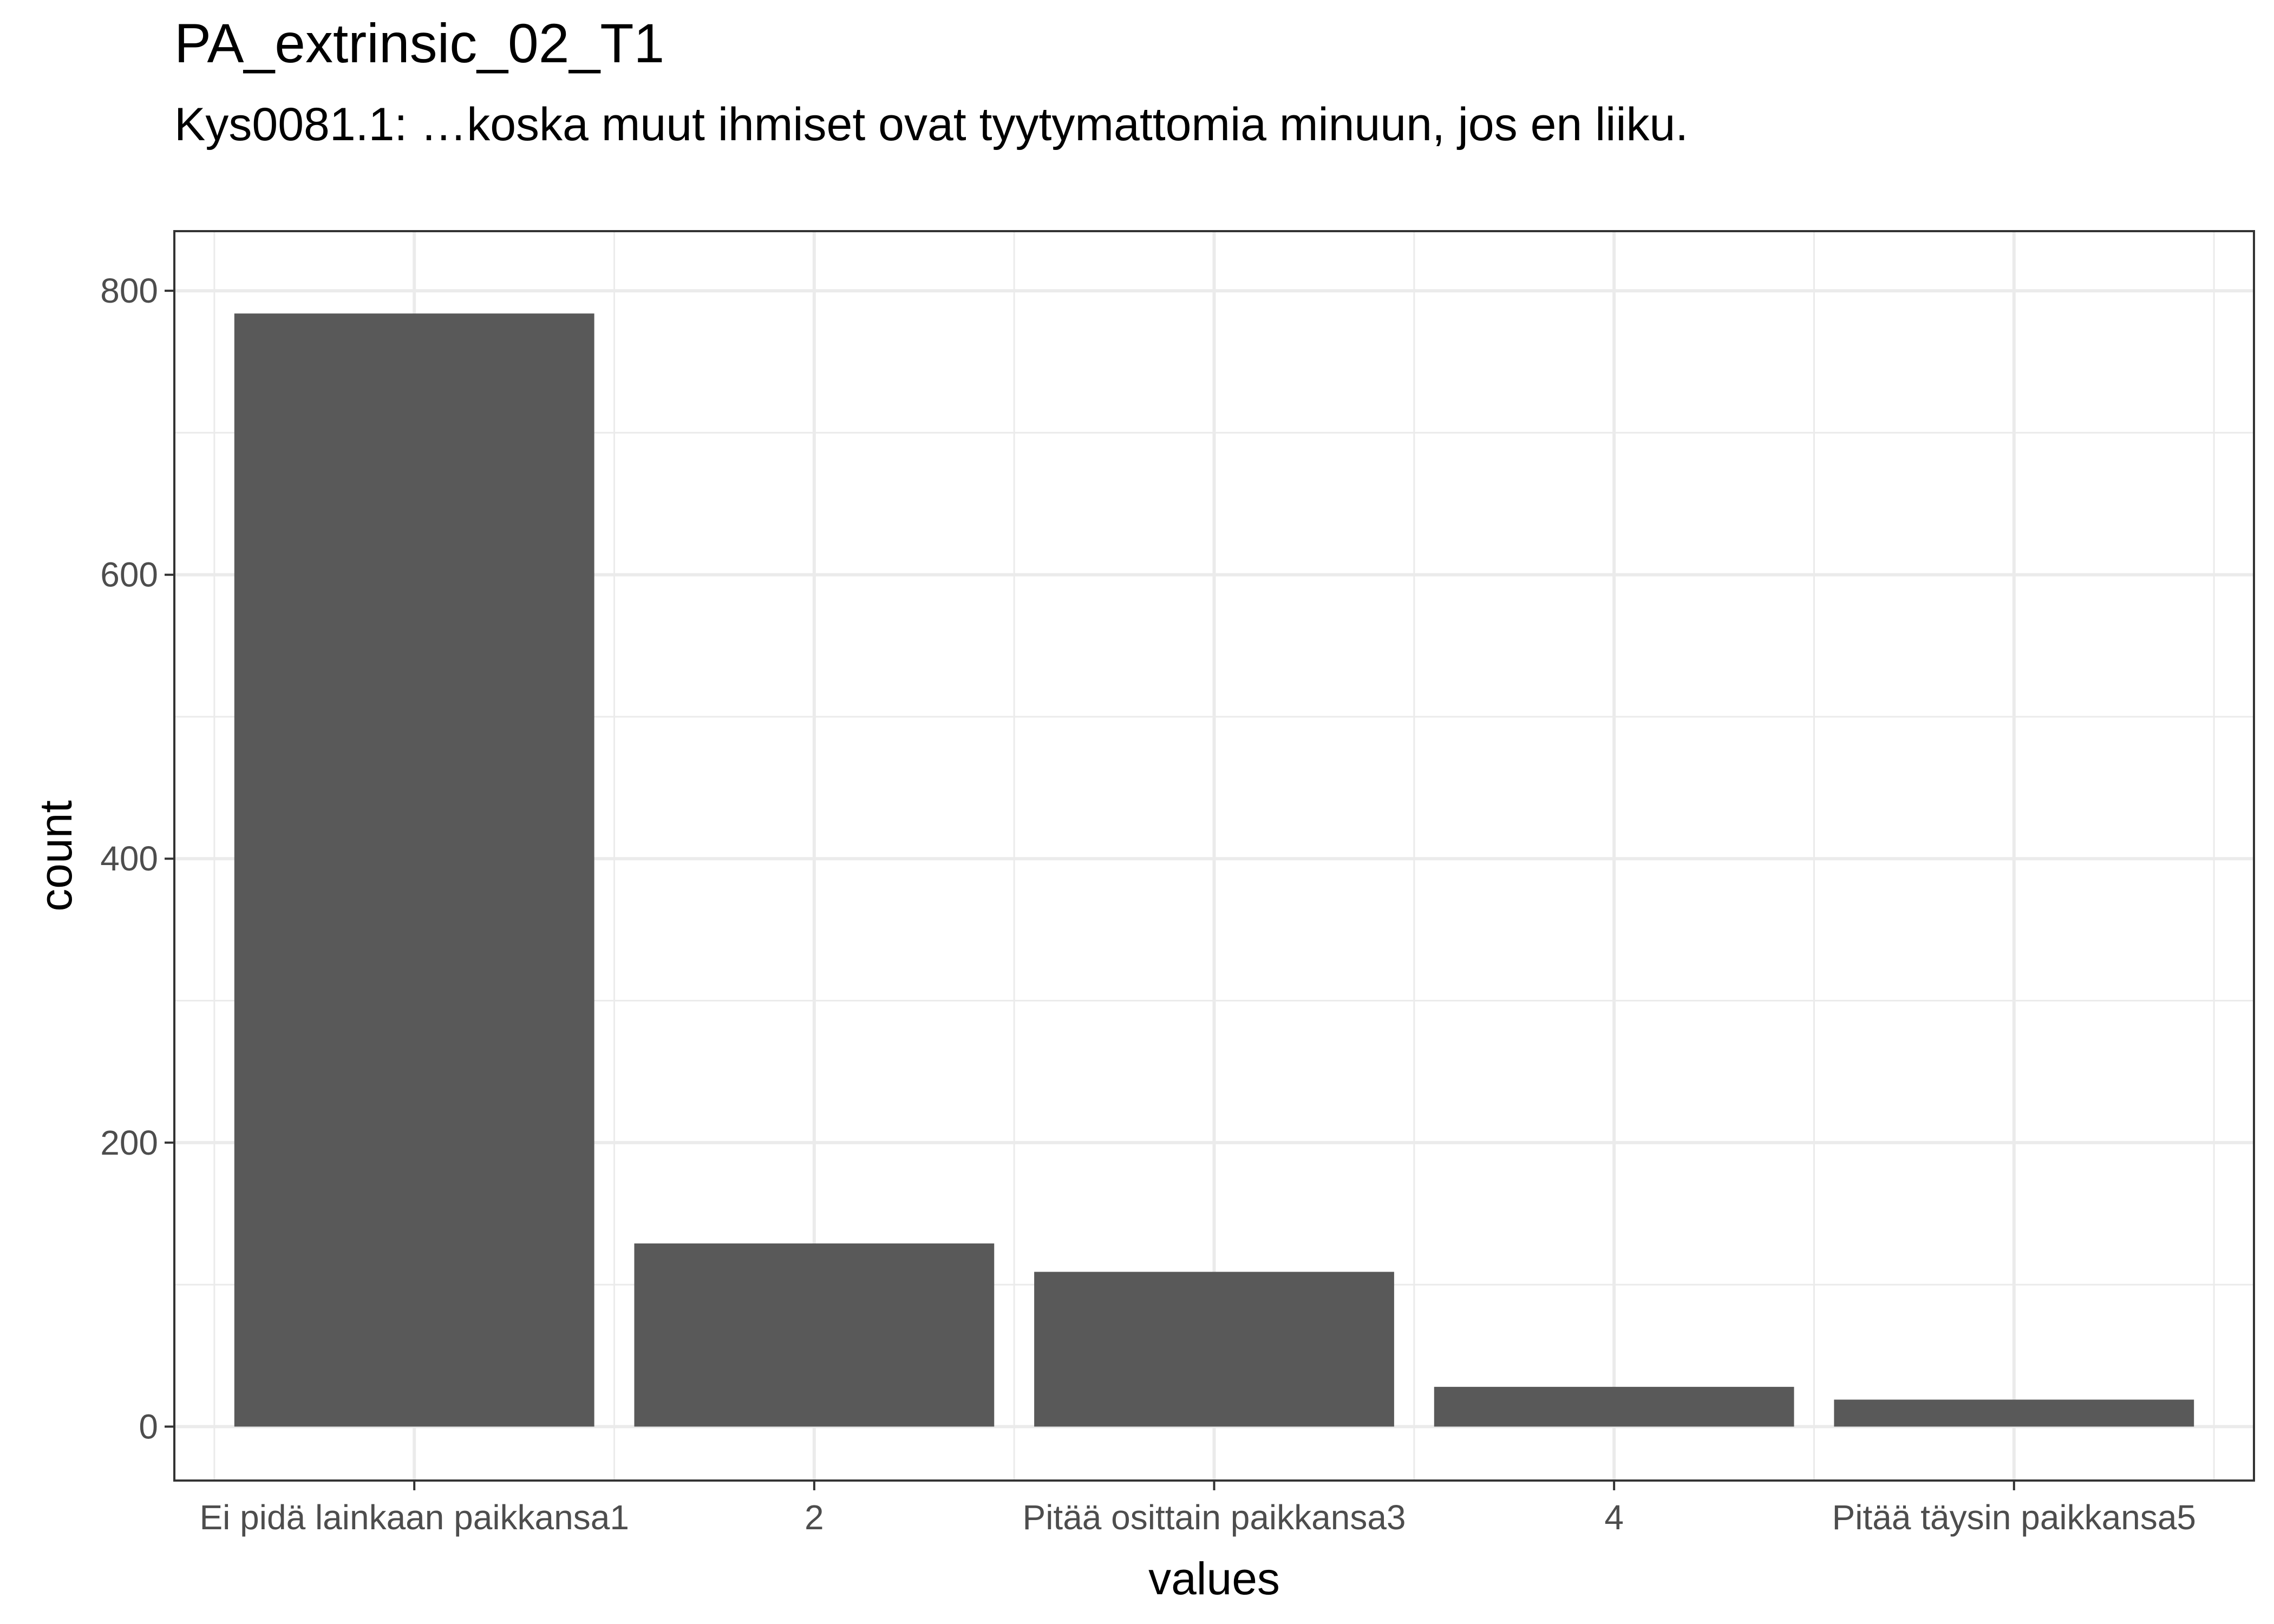 The width and height of the screenshot is (2274, 1624). I want to click on x-tick-label: 2, so click(815, 1518).